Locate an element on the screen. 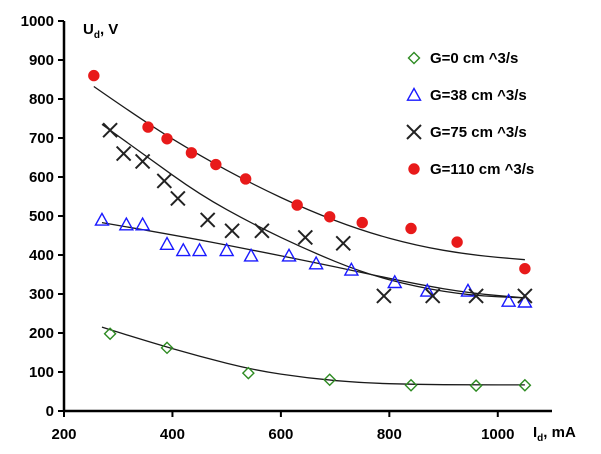  y-tick-label: 400 is located at coordinates (41, 255).